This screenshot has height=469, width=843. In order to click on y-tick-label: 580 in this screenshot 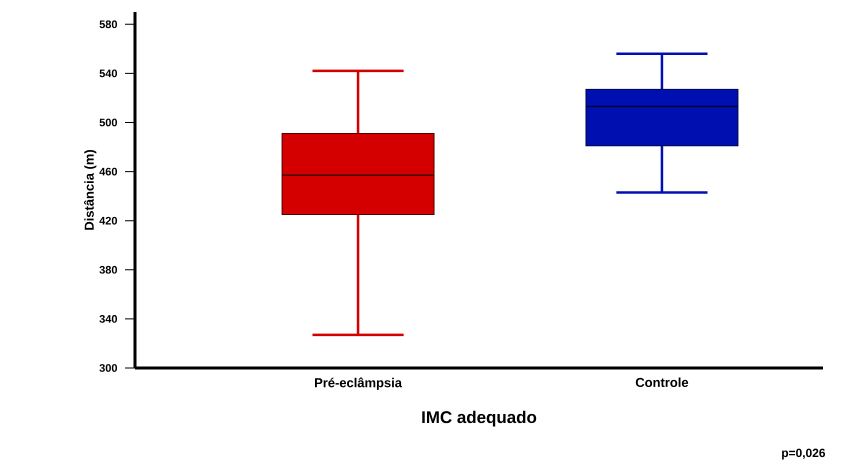, I will do `click(109, 24)`.